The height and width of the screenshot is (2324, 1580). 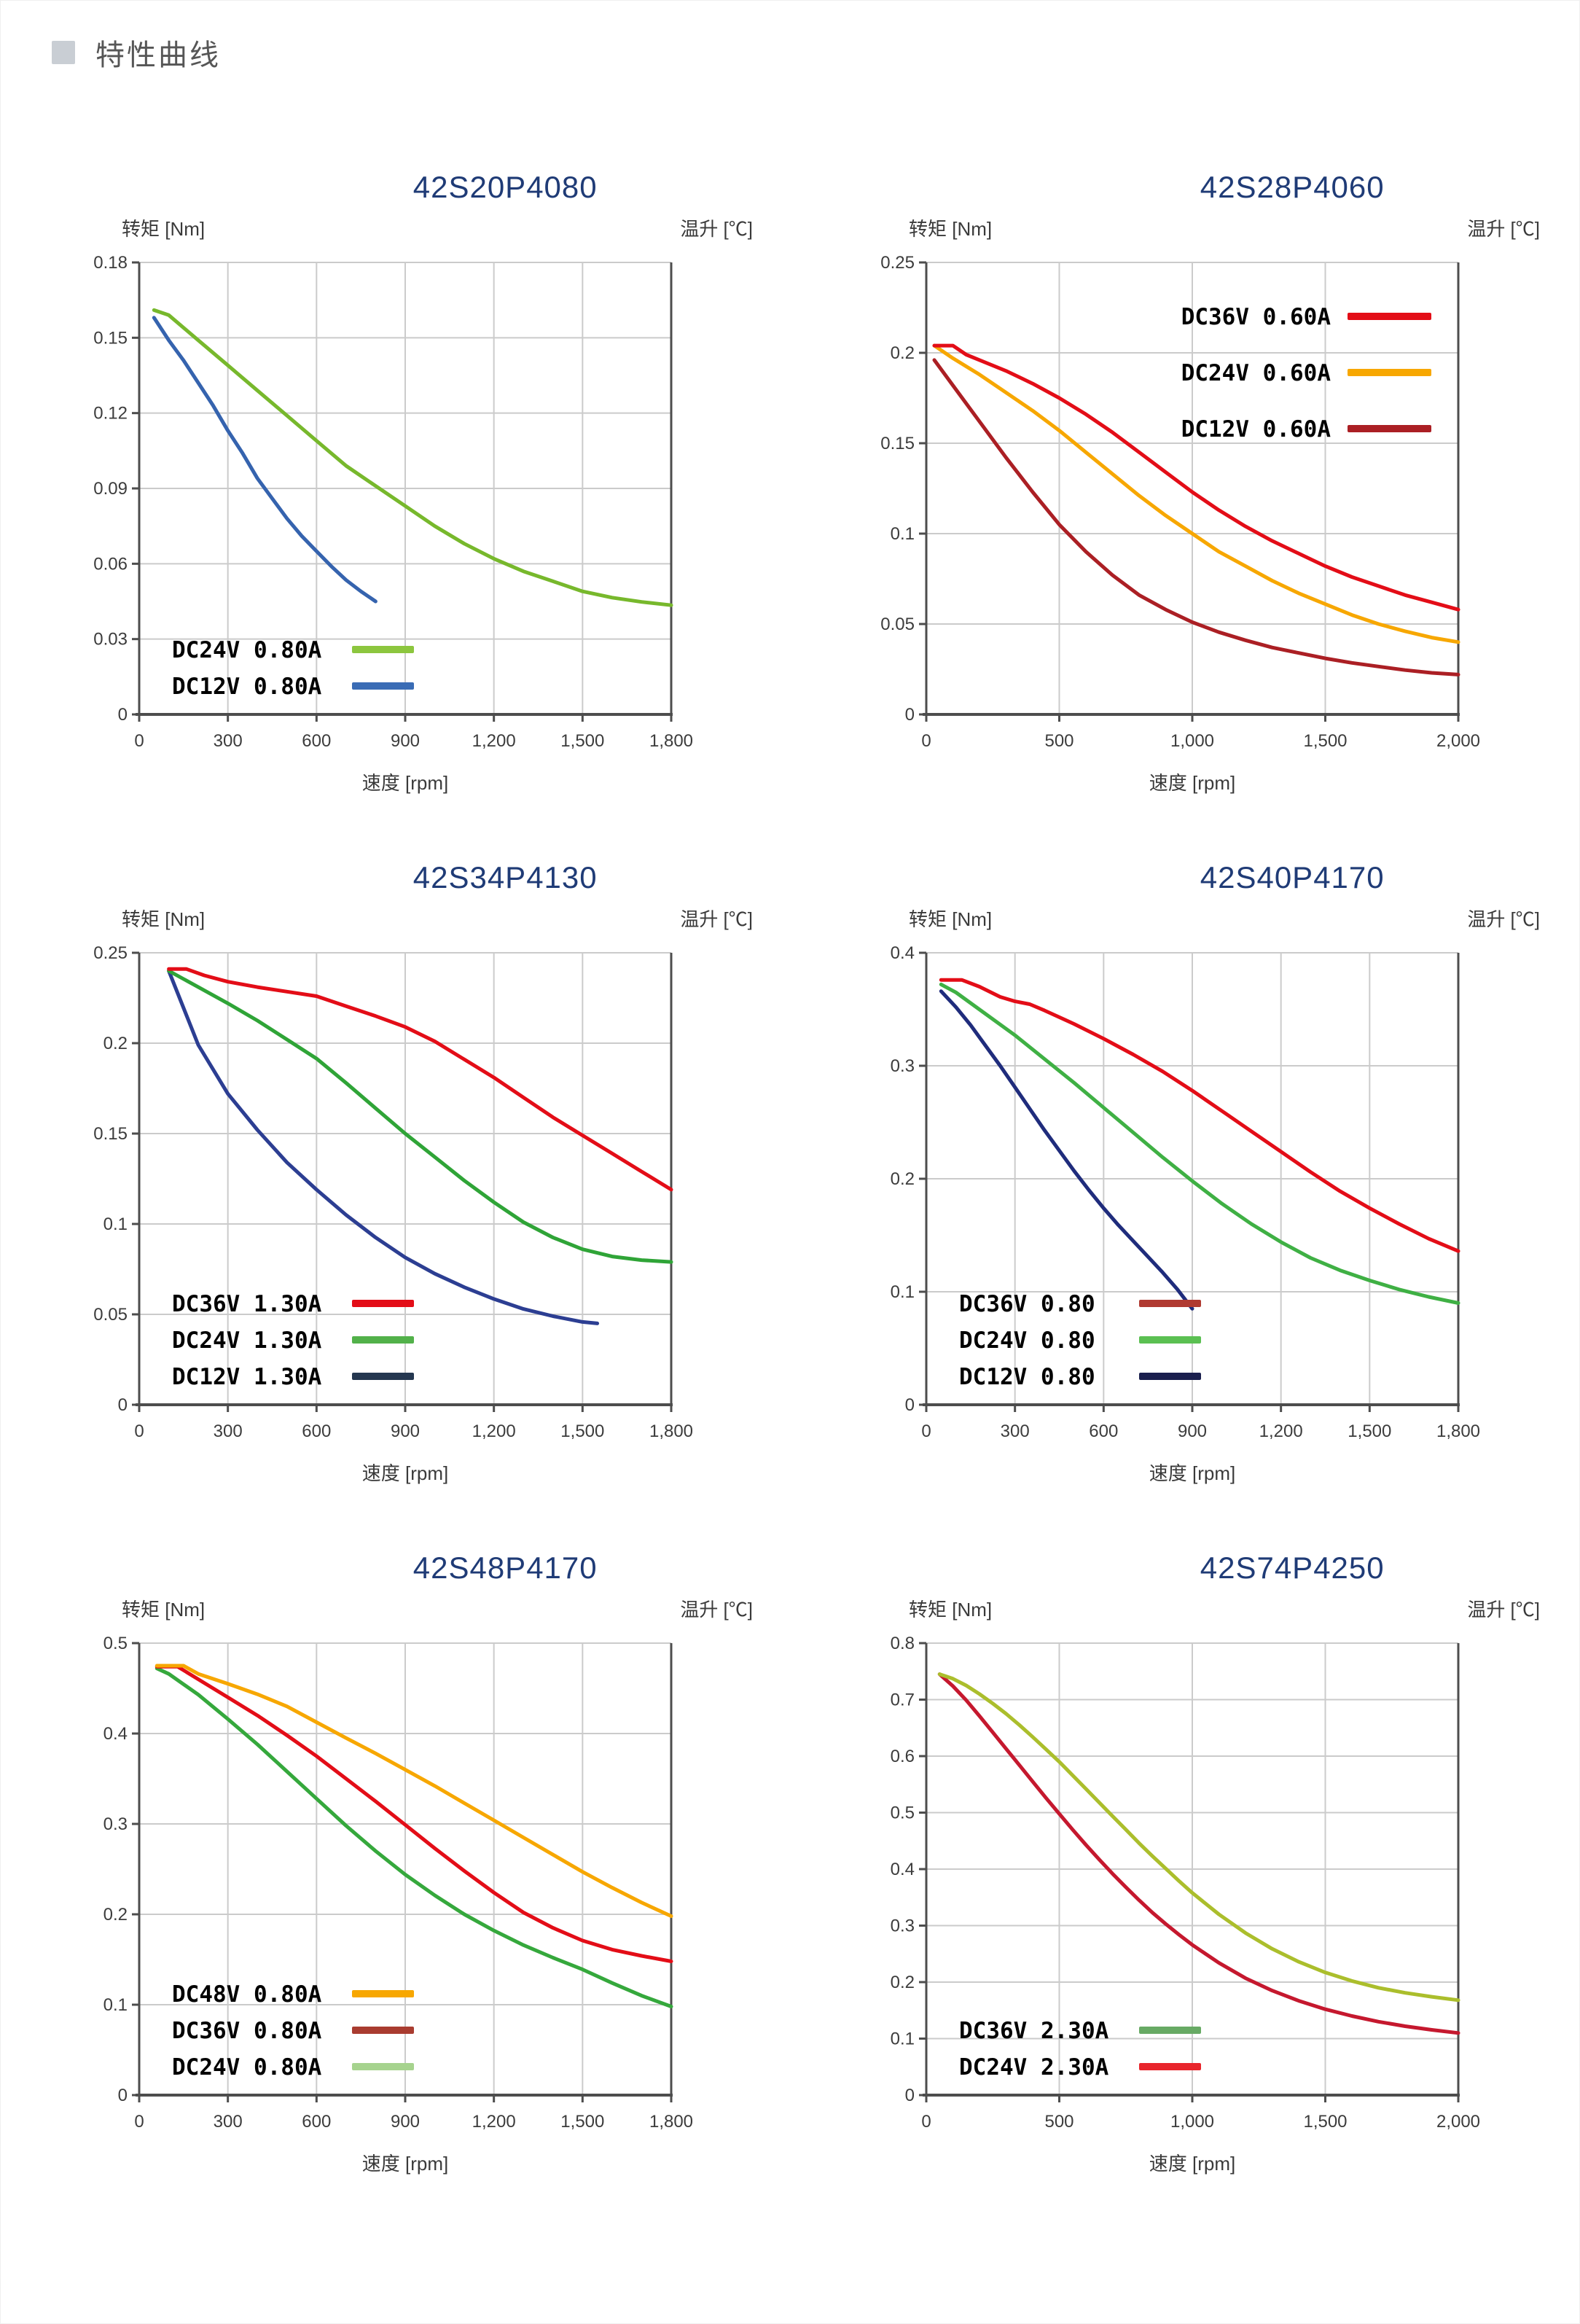 I want to click on y-tick-label: 0.18, so click(x=110, y=263).